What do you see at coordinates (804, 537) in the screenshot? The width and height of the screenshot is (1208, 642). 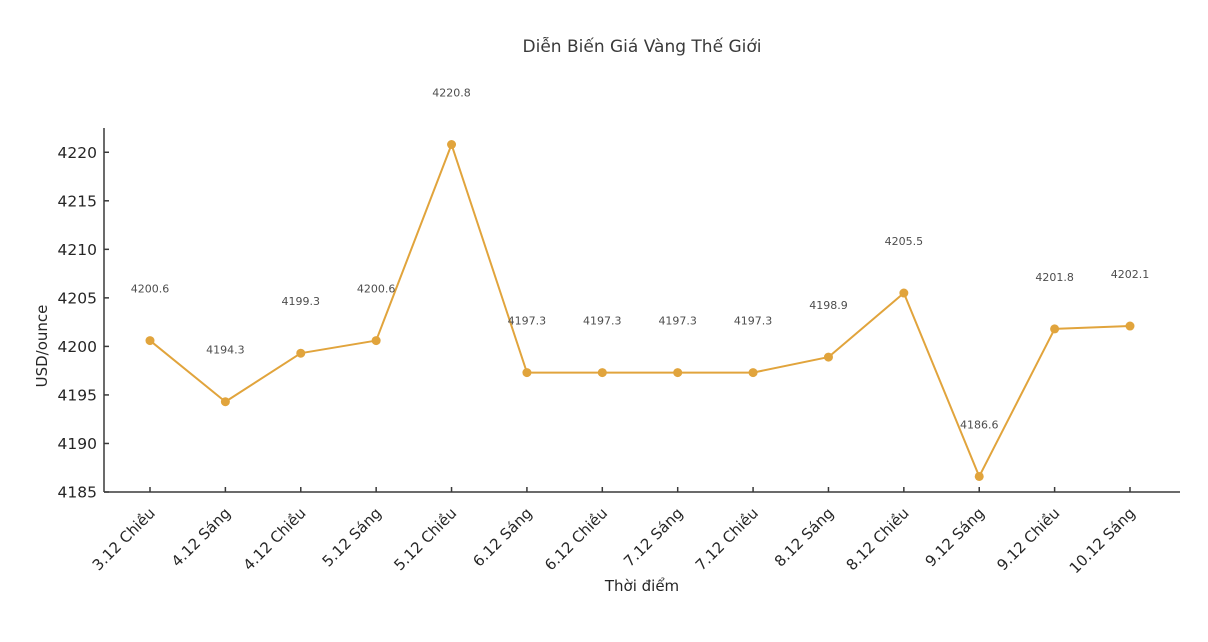 I see `x-tick-label: 8.12 Sáng` at bounding box center [804, 537].